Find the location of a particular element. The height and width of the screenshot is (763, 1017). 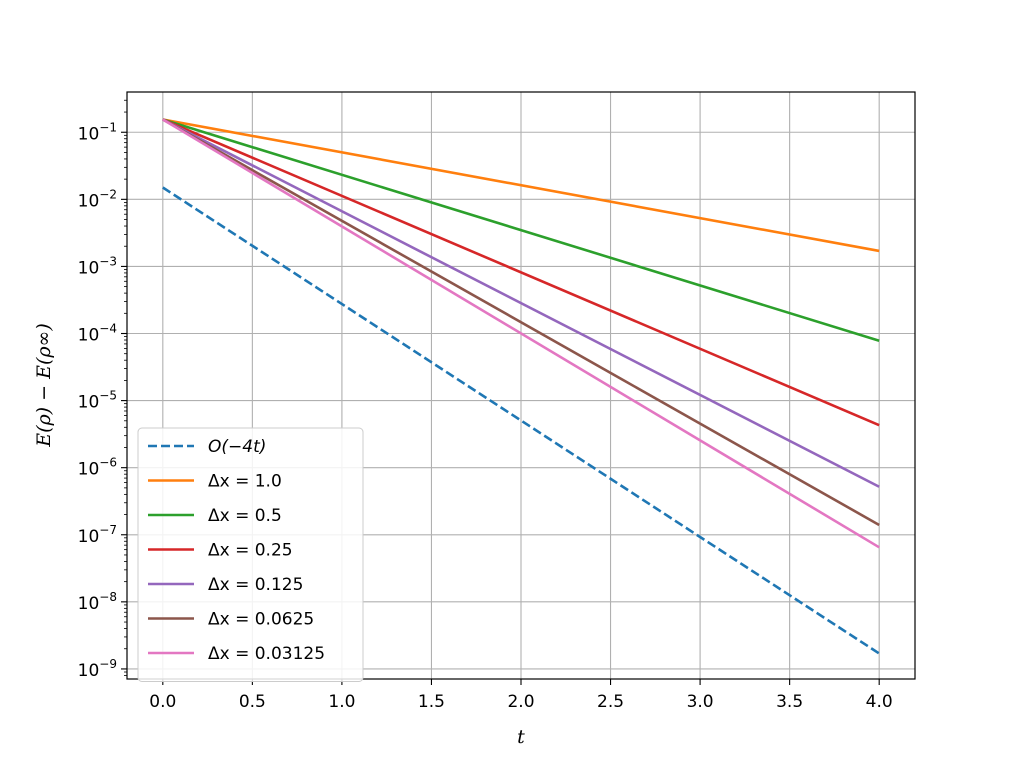

legend-box is located at coordinates (250, 554).